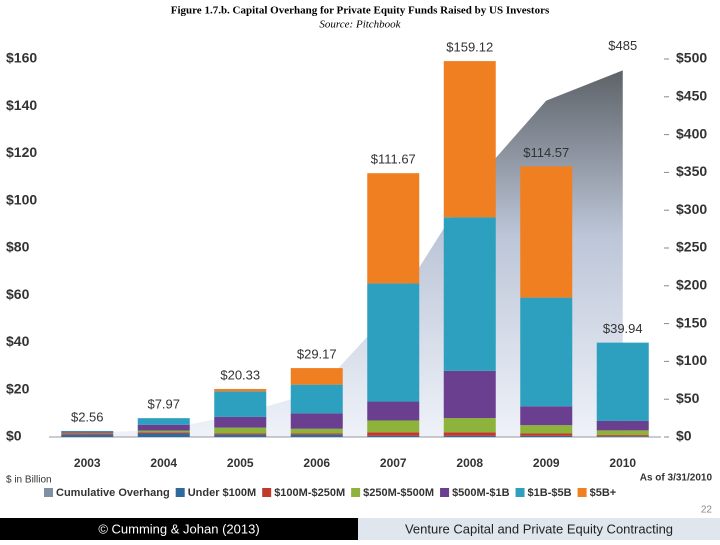  What do you see at coordinates (18, 341) in the screenshot?
I see `y-tick-label: $40` at bounding box center [18, 341].